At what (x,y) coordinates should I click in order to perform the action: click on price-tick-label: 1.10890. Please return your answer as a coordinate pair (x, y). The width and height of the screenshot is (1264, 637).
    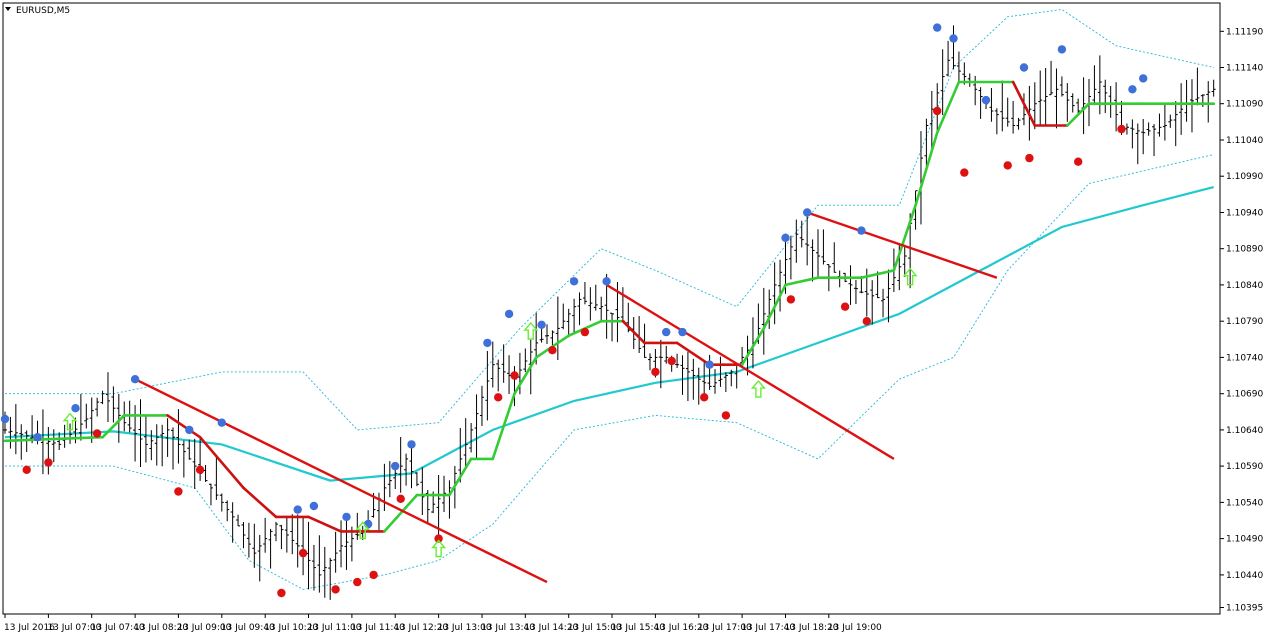
    Looking at the image, I should click on (1244, 250).